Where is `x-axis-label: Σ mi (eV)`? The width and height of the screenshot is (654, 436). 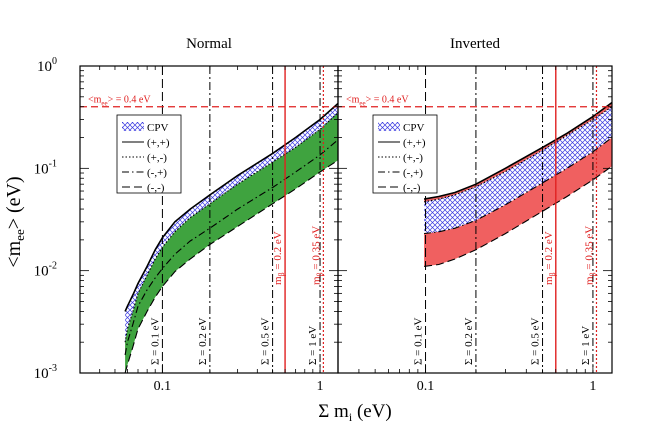 x-axis-label: Σ mi (eV) is located at coordinates (355, 412).